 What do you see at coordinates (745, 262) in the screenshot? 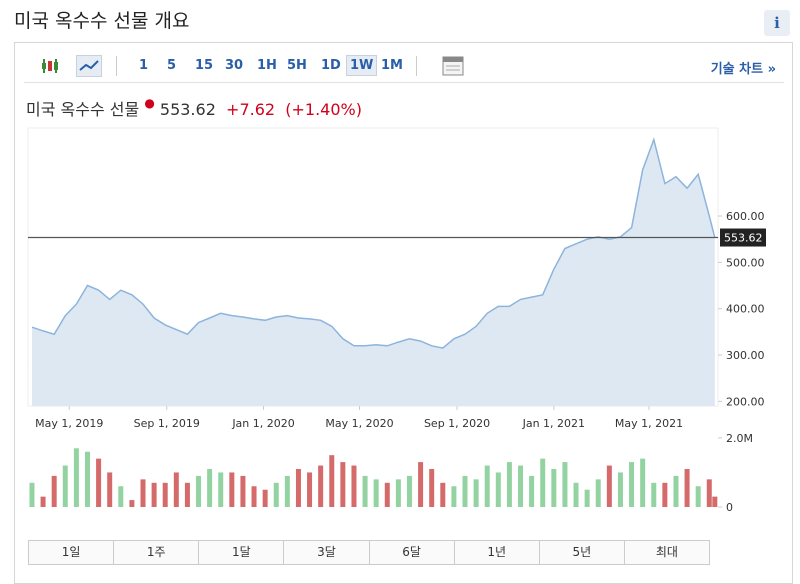
I see `y-tick-label: 500.00` at bounding box center [745, 262].